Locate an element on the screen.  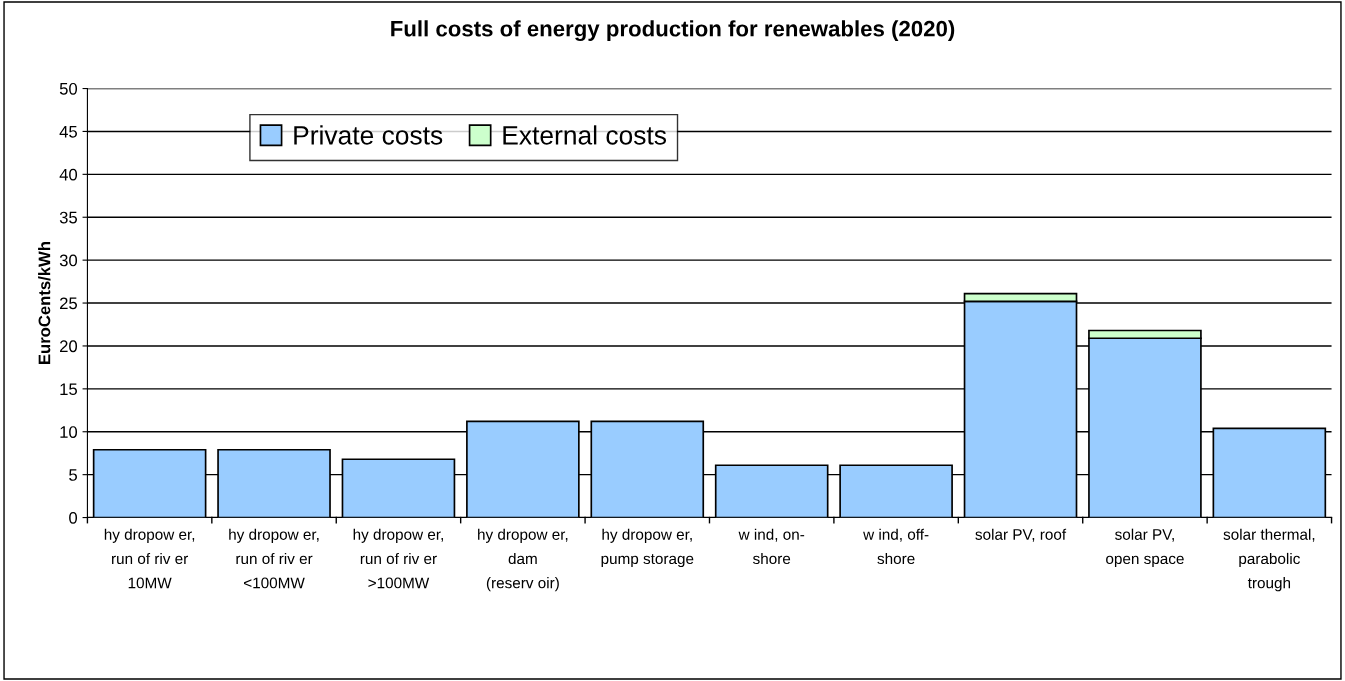
y-tick-label: 0 is located at coordinates (73, 517).